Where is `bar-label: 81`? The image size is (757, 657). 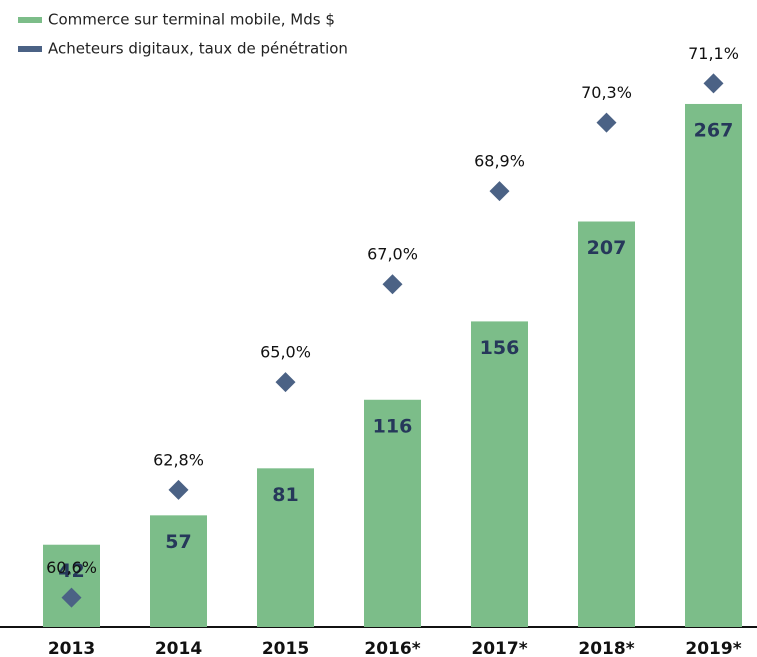 bar-label: 81 is located at coordinates (285, 495).